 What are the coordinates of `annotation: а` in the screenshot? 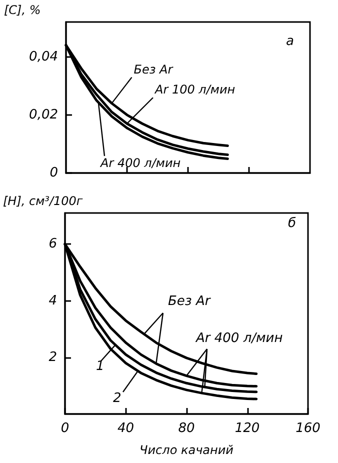 It's located at (290, 41).